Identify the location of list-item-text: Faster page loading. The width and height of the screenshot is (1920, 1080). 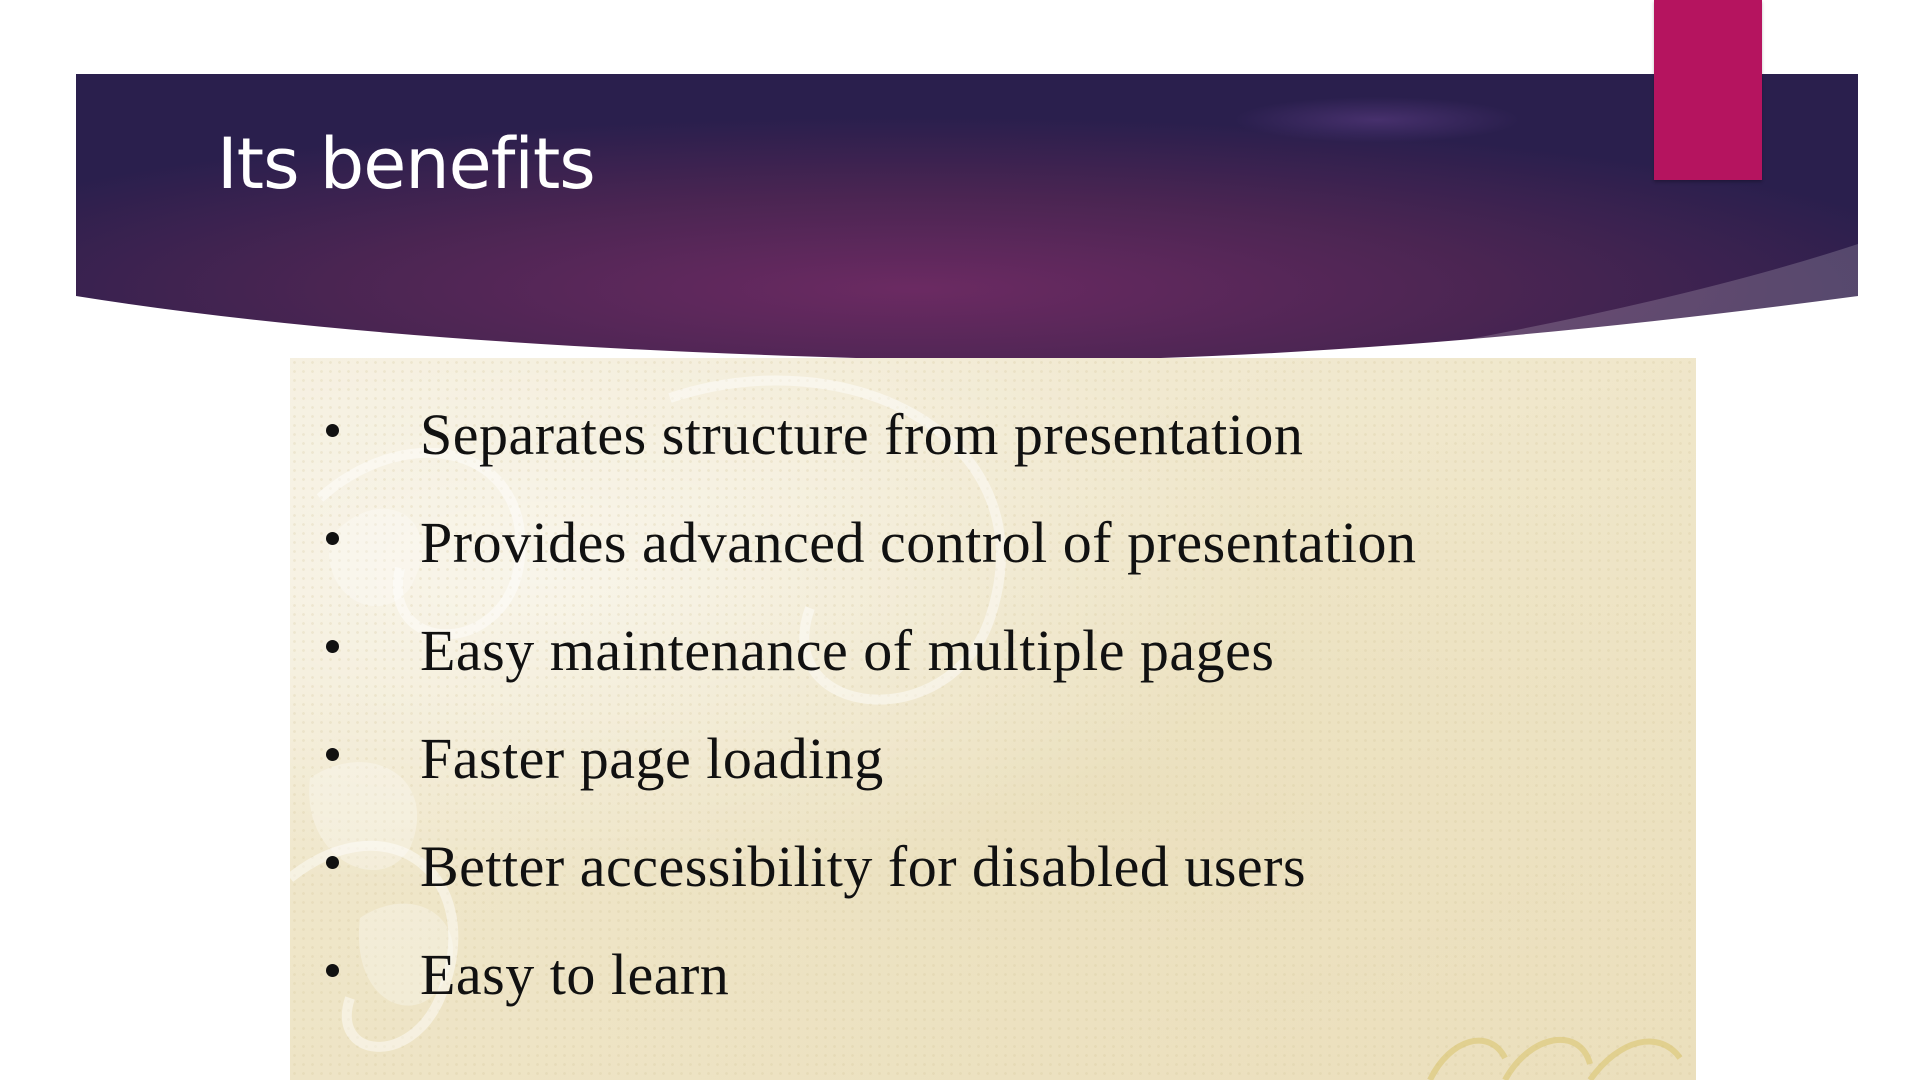
(652, 758).